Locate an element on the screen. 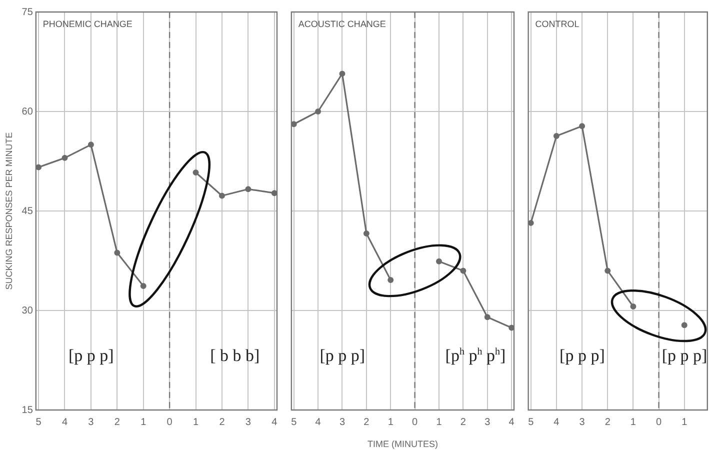 This screenshot has width=713, height=450. x-axis-title: TIME (MINUTES) is located at coordinates (402, 444).